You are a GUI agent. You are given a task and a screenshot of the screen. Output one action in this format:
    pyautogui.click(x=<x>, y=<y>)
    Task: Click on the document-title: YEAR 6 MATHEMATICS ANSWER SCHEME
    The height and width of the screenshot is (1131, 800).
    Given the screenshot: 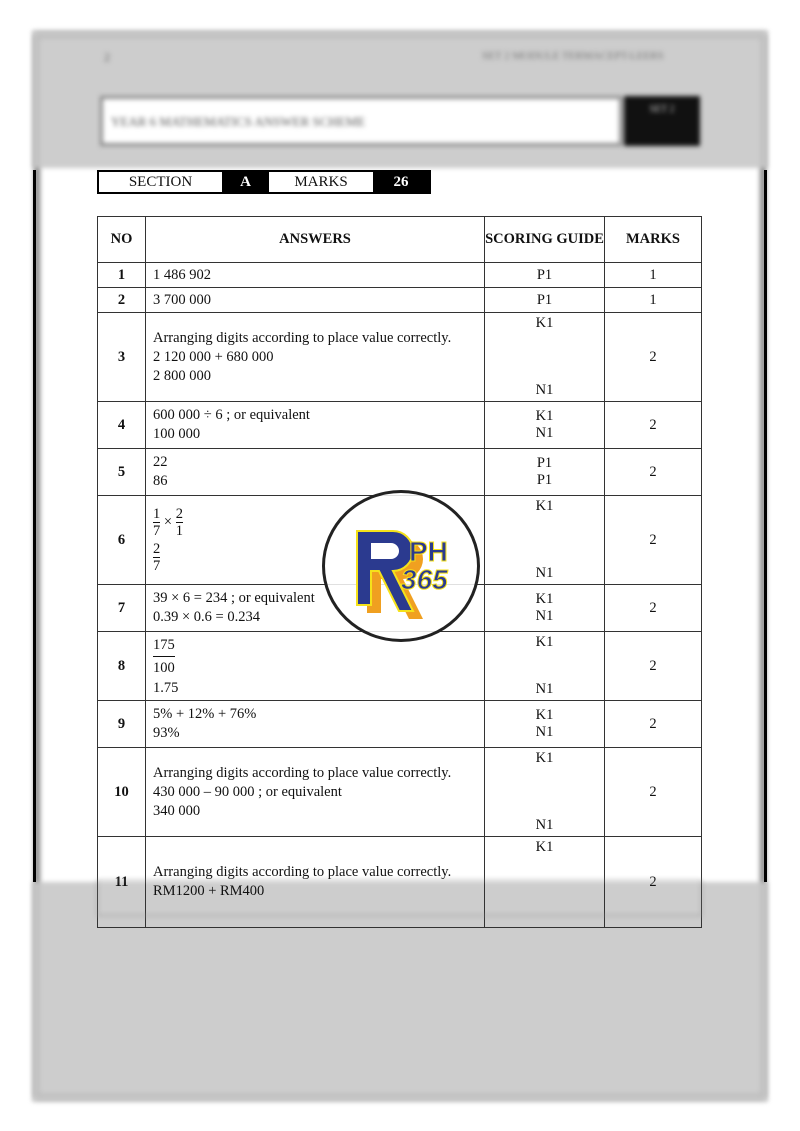 What is the action you would take?
    pyautogui.click(x=361, y=121)
    